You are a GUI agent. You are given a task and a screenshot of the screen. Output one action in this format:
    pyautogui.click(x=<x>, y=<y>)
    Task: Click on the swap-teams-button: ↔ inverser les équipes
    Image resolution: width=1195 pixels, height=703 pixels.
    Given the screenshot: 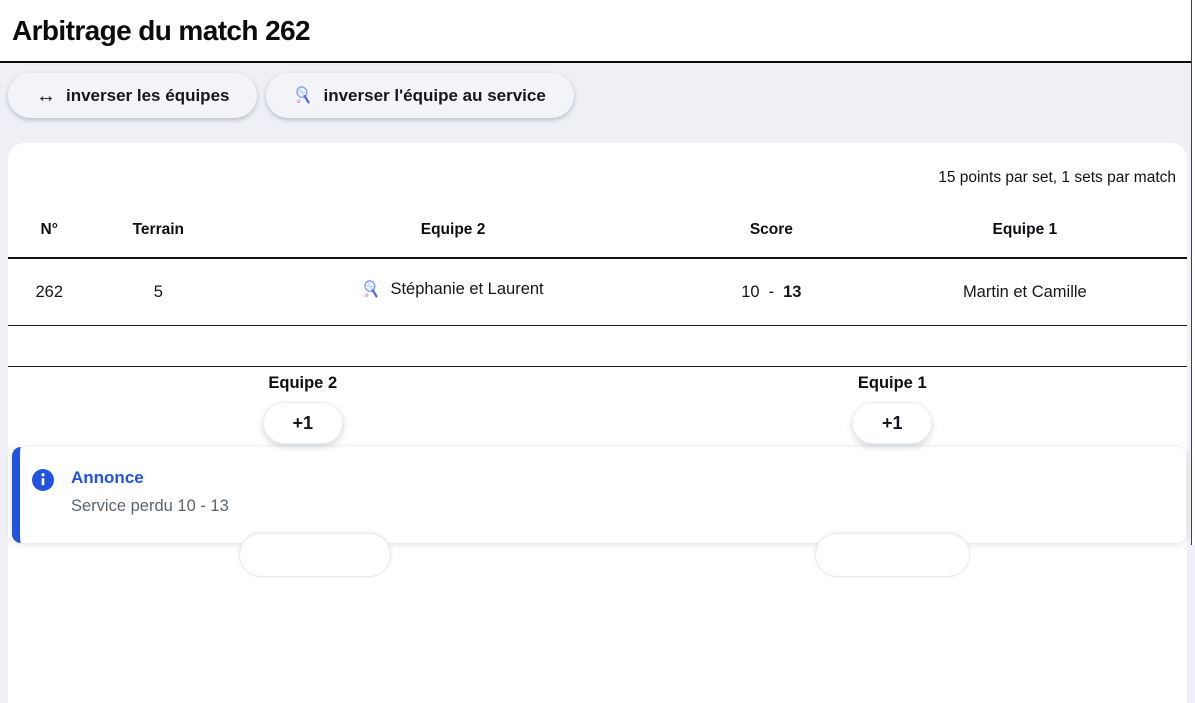 What is the action you would take?
    pyautogui.click(x=133, y=95)
    